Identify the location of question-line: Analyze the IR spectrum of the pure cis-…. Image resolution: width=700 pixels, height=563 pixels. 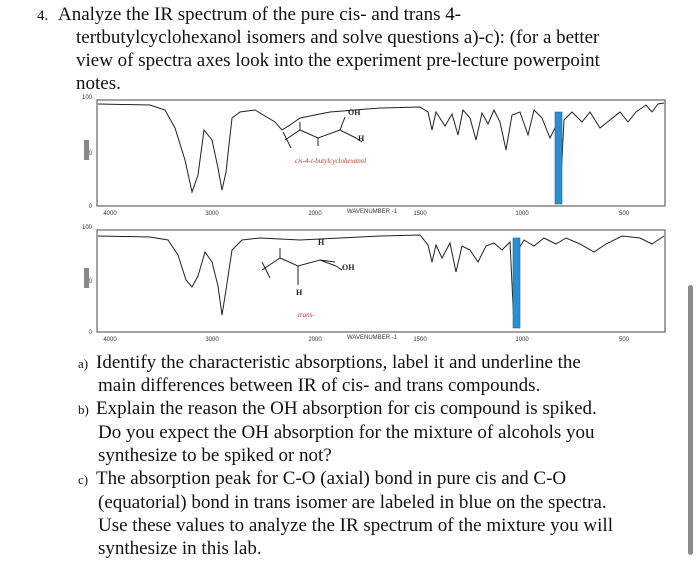
(259, 14).